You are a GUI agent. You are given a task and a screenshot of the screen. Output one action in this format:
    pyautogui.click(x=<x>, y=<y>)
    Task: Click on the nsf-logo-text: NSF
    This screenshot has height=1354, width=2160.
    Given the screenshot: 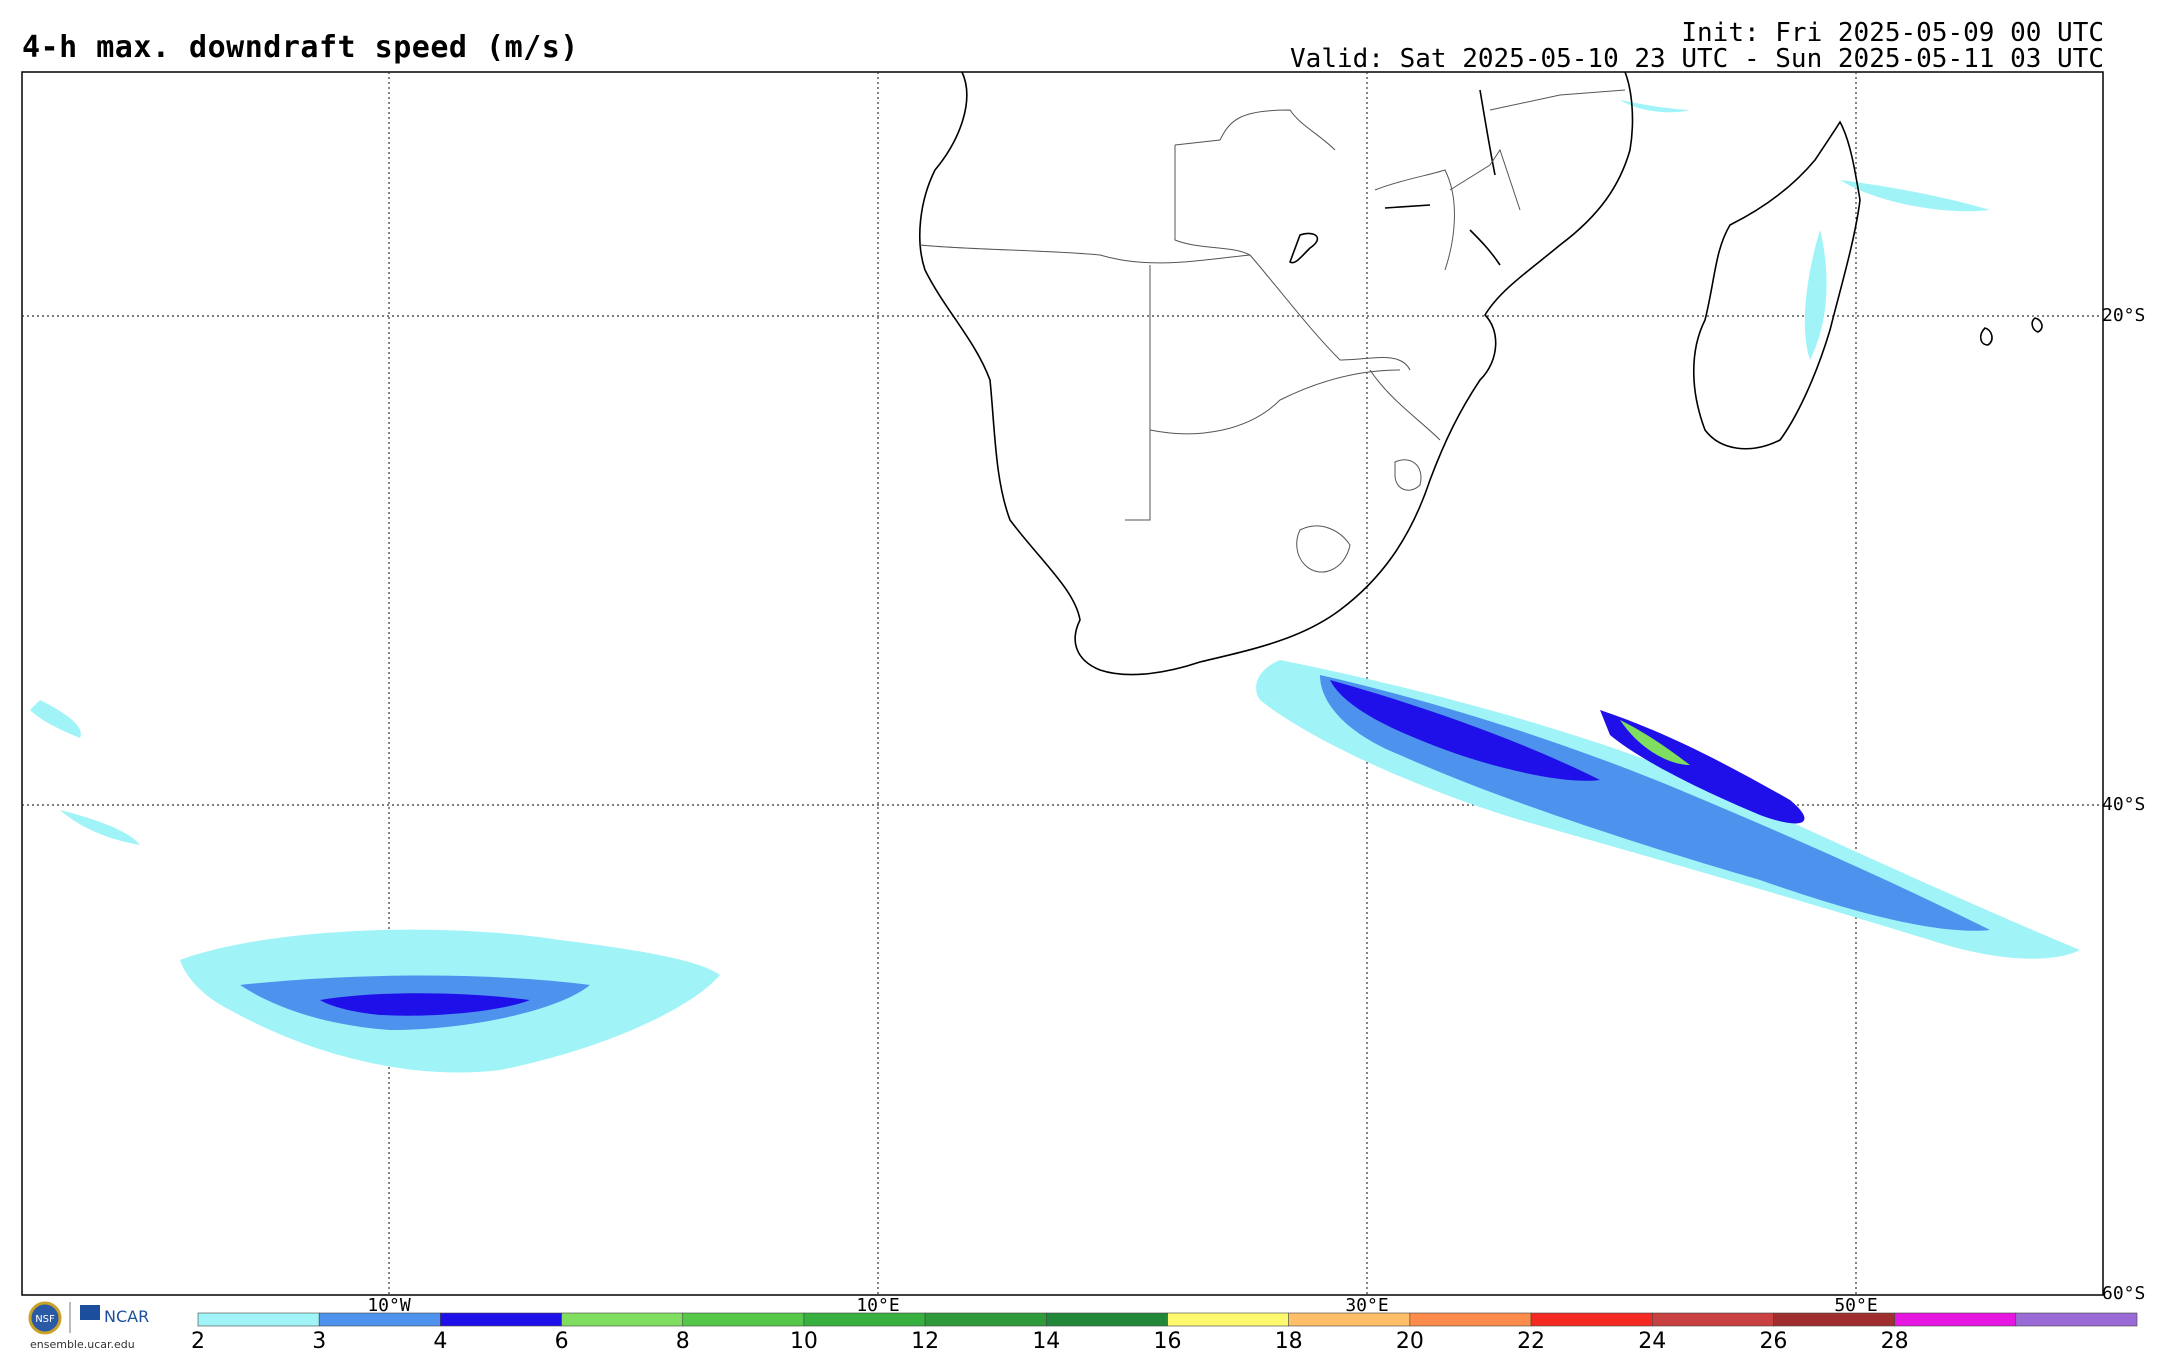 What is the action you would take?
    pyautogui.click(x=45, y=1319)
    